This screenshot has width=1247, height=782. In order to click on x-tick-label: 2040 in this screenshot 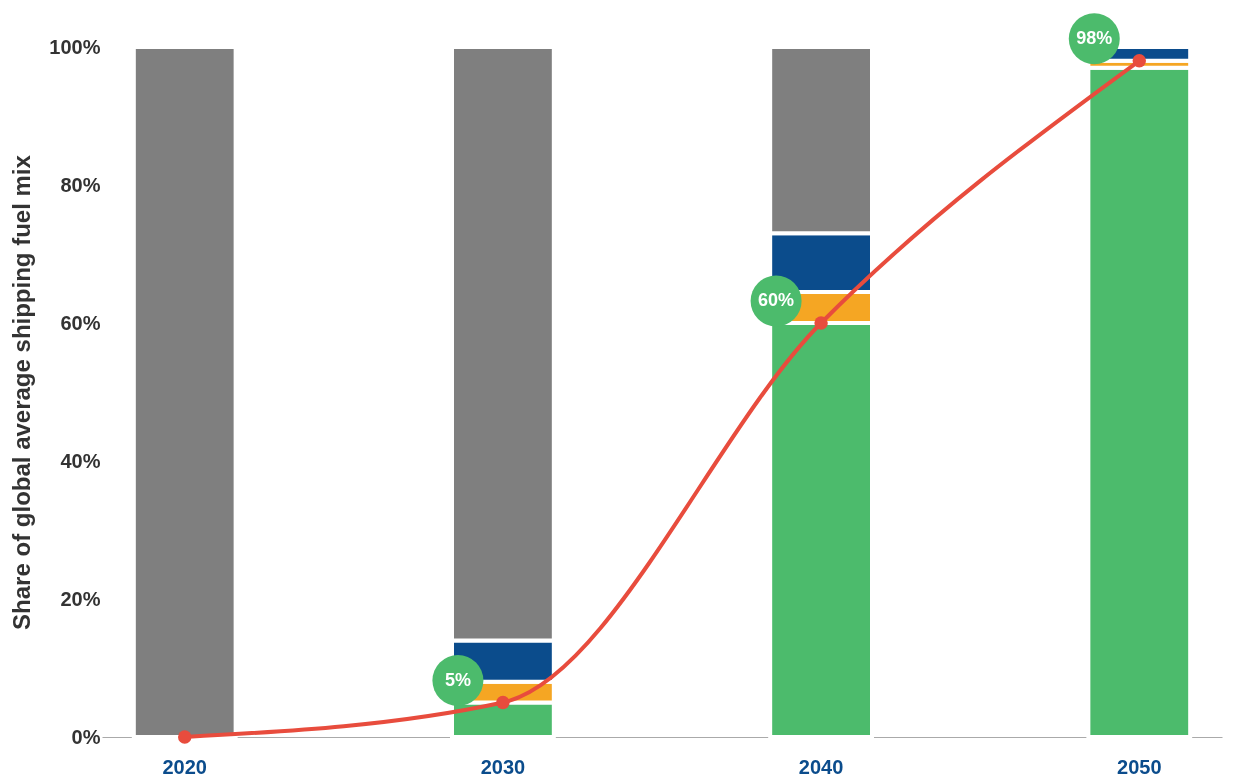, I will do `click(821, 766)`.